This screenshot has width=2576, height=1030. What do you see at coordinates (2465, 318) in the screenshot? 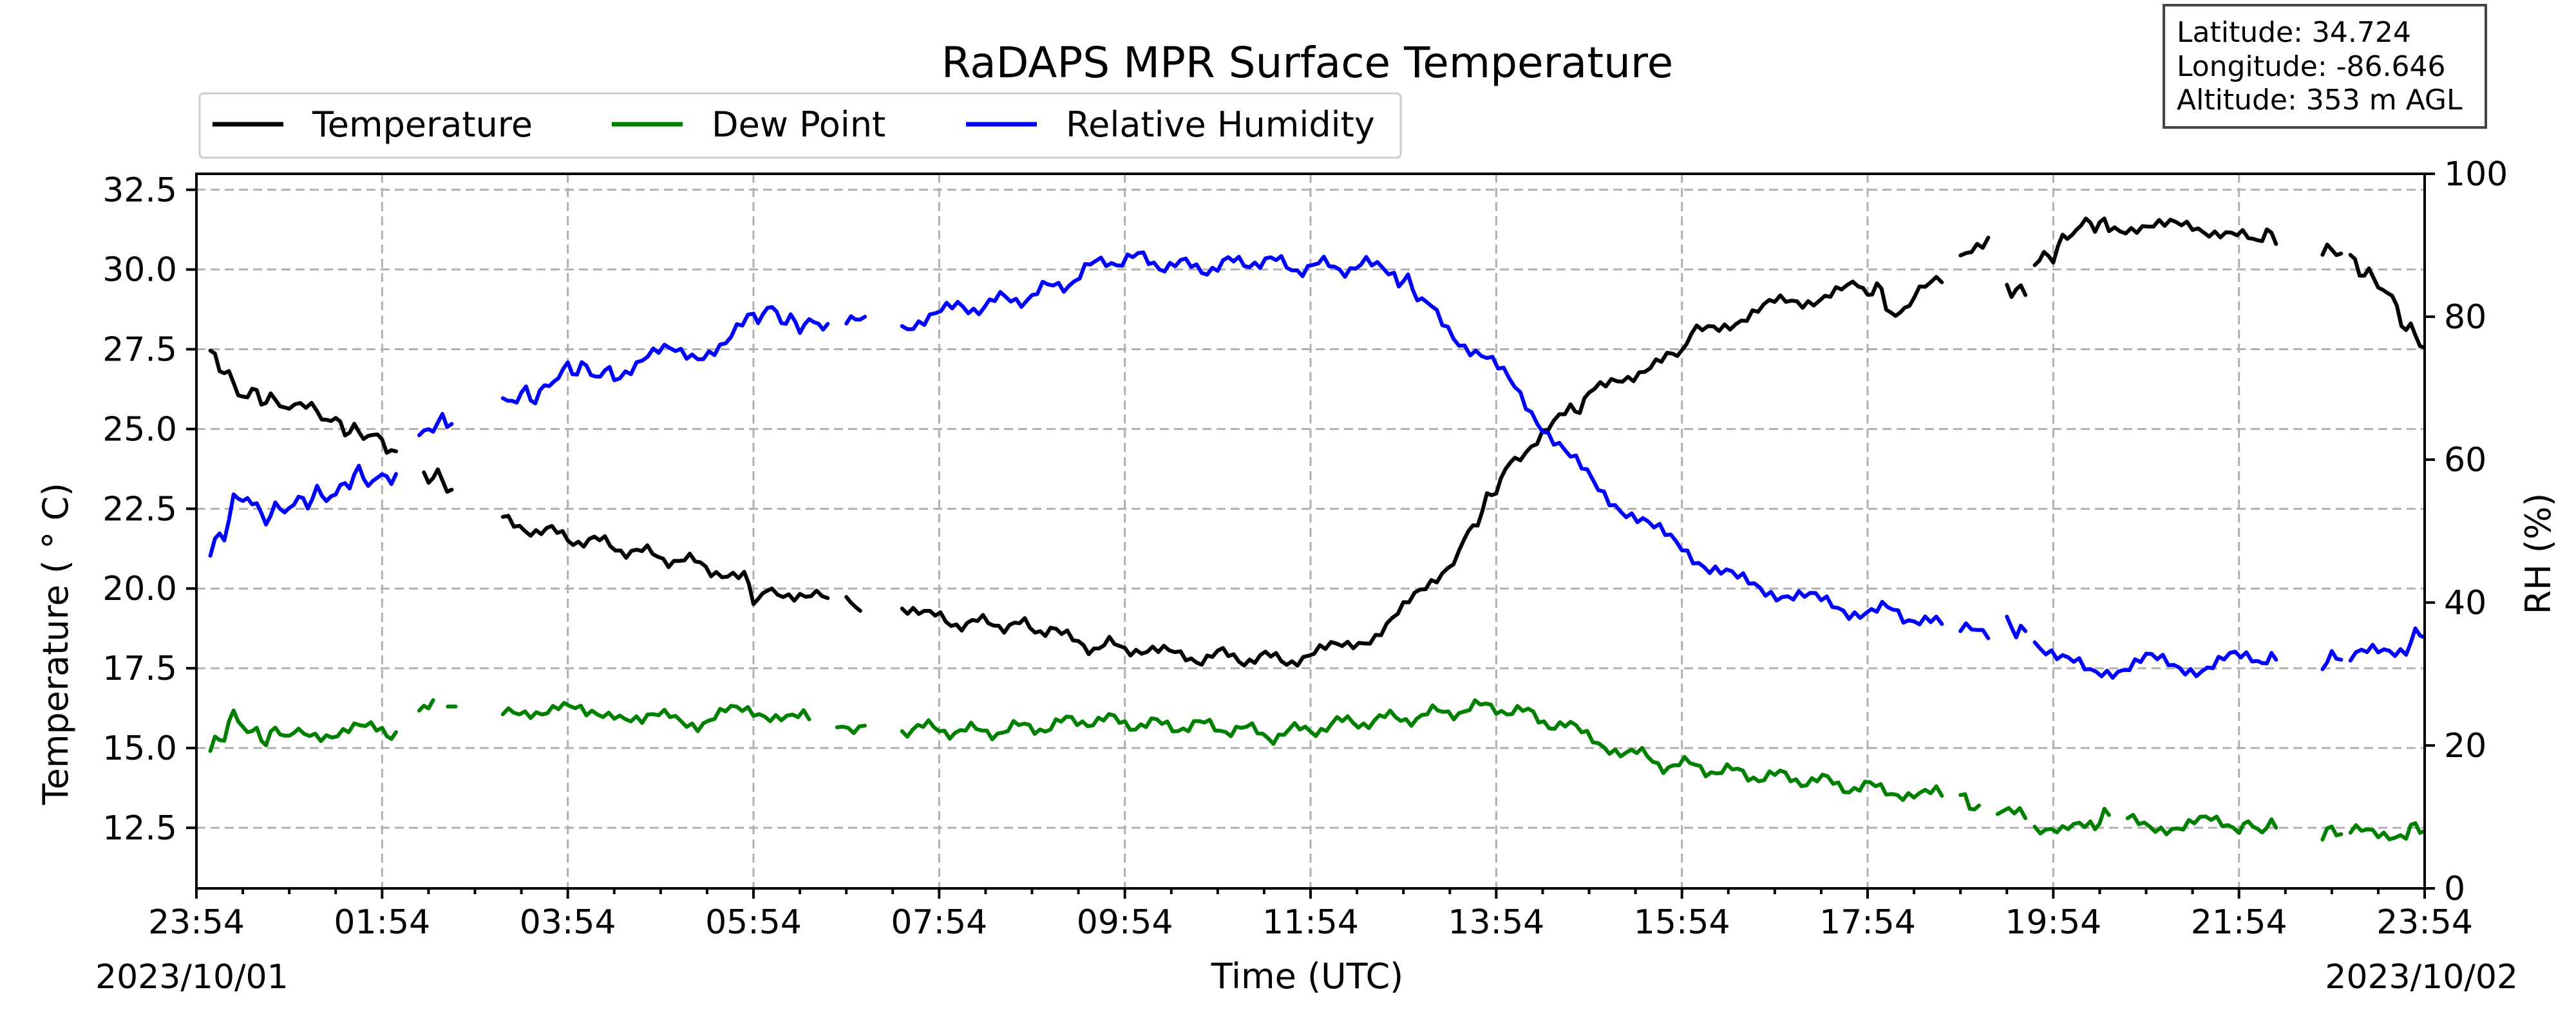
I see `y-tick-label-right: 80` at bounding box center [2465, 318].